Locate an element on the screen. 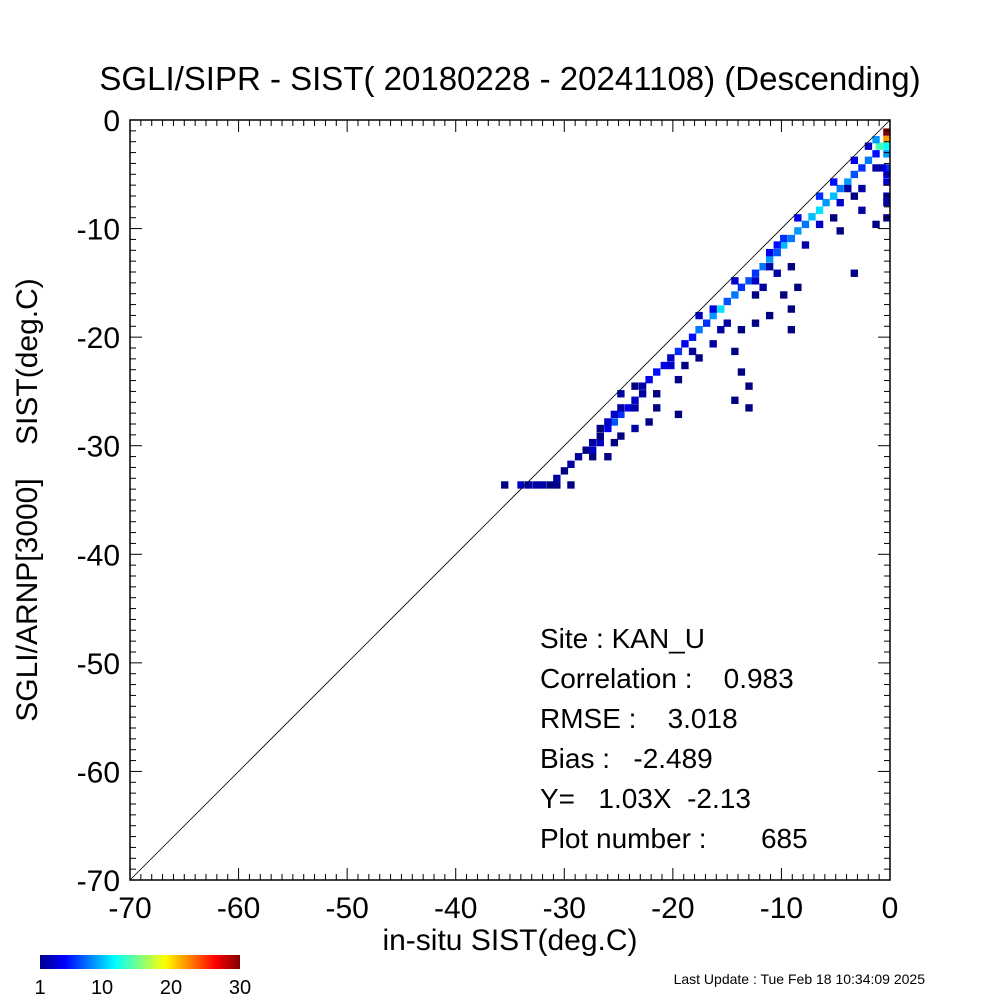  last-update-text: Last Update : Tue Feb 18 10:34:09 2025 is located at coordinates (800, 979).